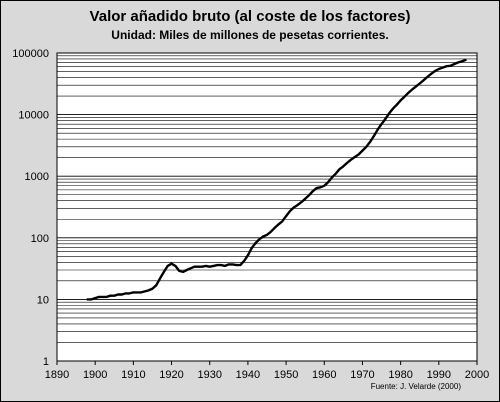 The image size is (500, 402). I want to click on x-tick-label: 1900, so click(95, 375).